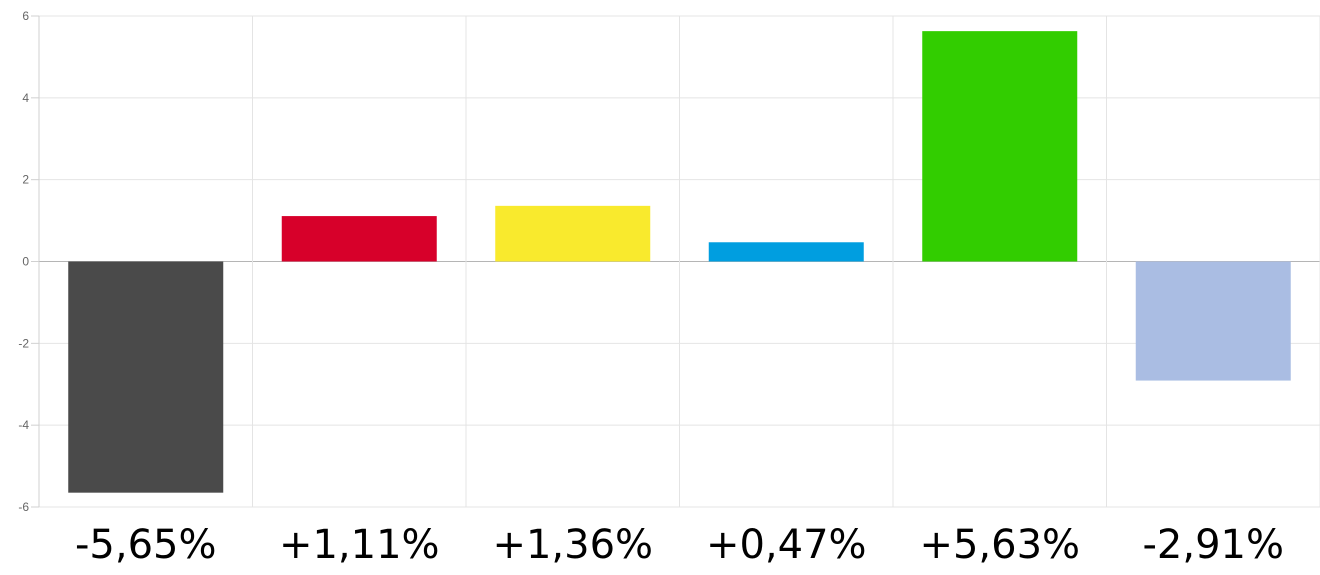 The height and width of the screenshot is (575, 1320). What do you see at coordinates (1213, 545) in the screenshot?
I see `data-label: -2,91%` at bounding box center [1213, 545].